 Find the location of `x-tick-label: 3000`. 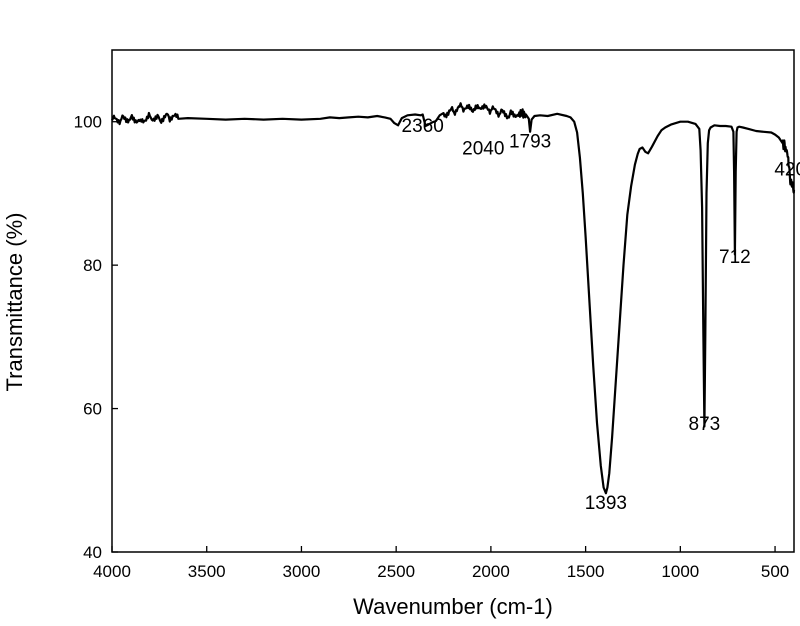

x-tick-label: 3000 is located at coordinates (302, 571).